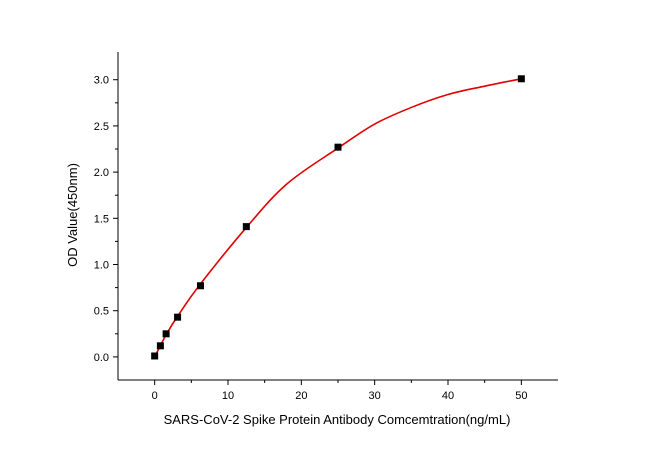  I want to click on y-tick-label: 1.5, so click(101, 219).